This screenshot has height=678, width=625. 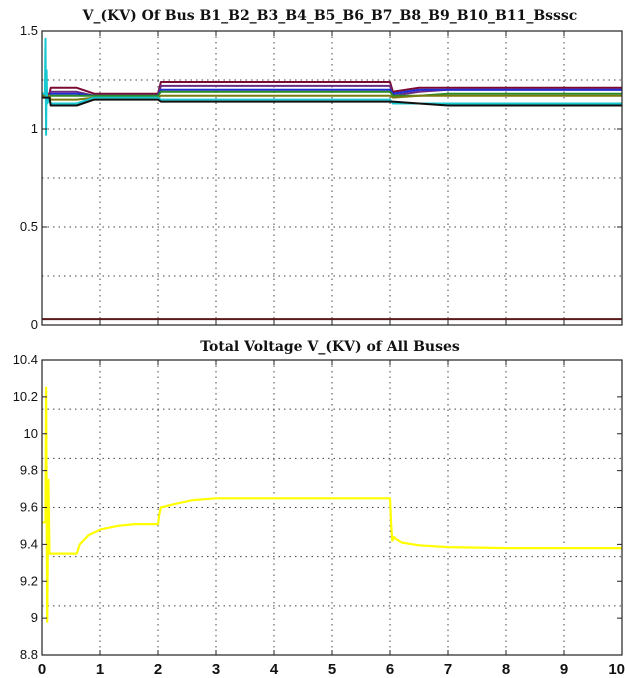 What do you see at coordinates (216, 669) in the screenshot?
I see `x-tick-label: 3` at bounding box center [216, 669].